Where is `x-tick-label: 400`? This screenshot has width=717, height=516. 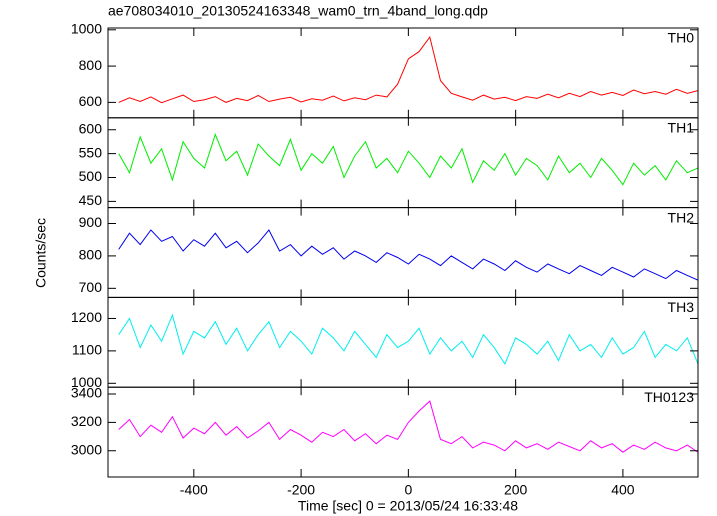 x-tick-label: 400 is located at coordinates (623, 490).